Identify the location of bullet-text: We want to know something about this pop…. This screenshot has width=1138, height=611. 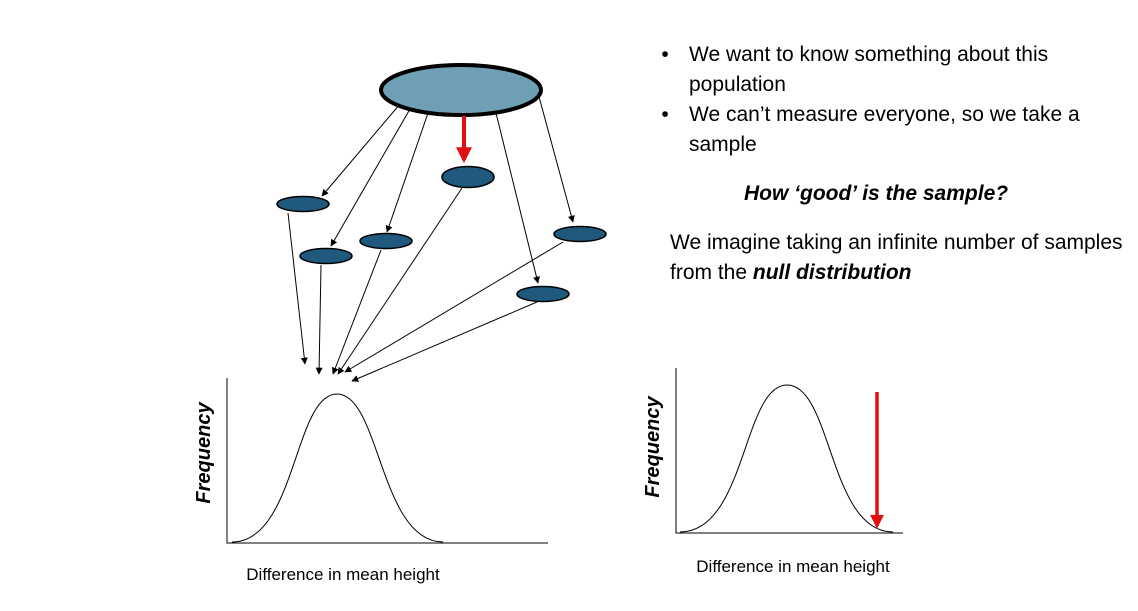
(869, 69).